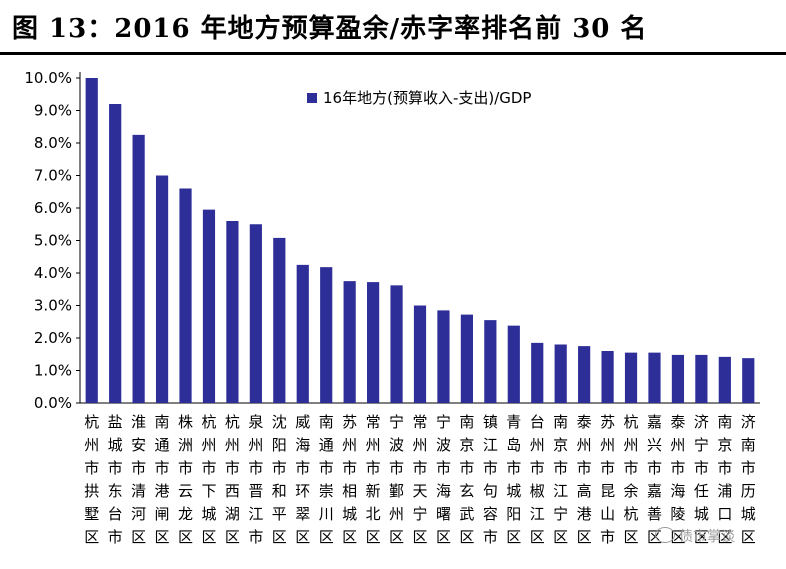 The image size is (786, 569). What do you see at coordinates (138, 479) in the screenshot?
I see `x-tick-label: 淮安市清河区` at bounding box center [138, 479].